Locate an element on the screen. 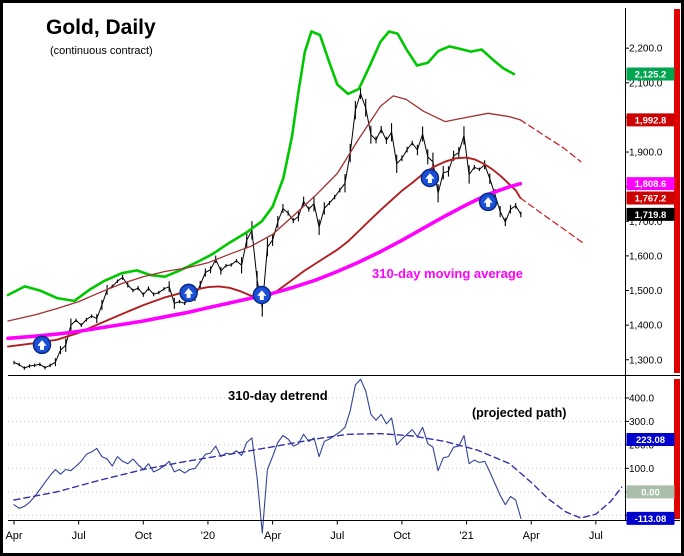  price-badge-label: 1,992.8 is located at coordinates (651, 120).